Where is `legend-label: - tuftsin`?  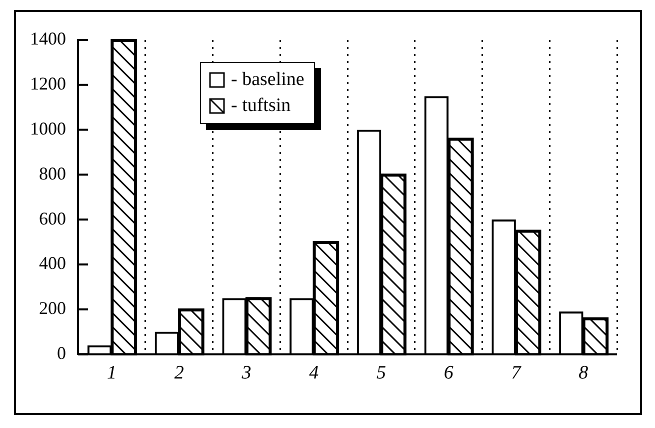 legend-label: - tuftsin is located at coordinates (261, 106).